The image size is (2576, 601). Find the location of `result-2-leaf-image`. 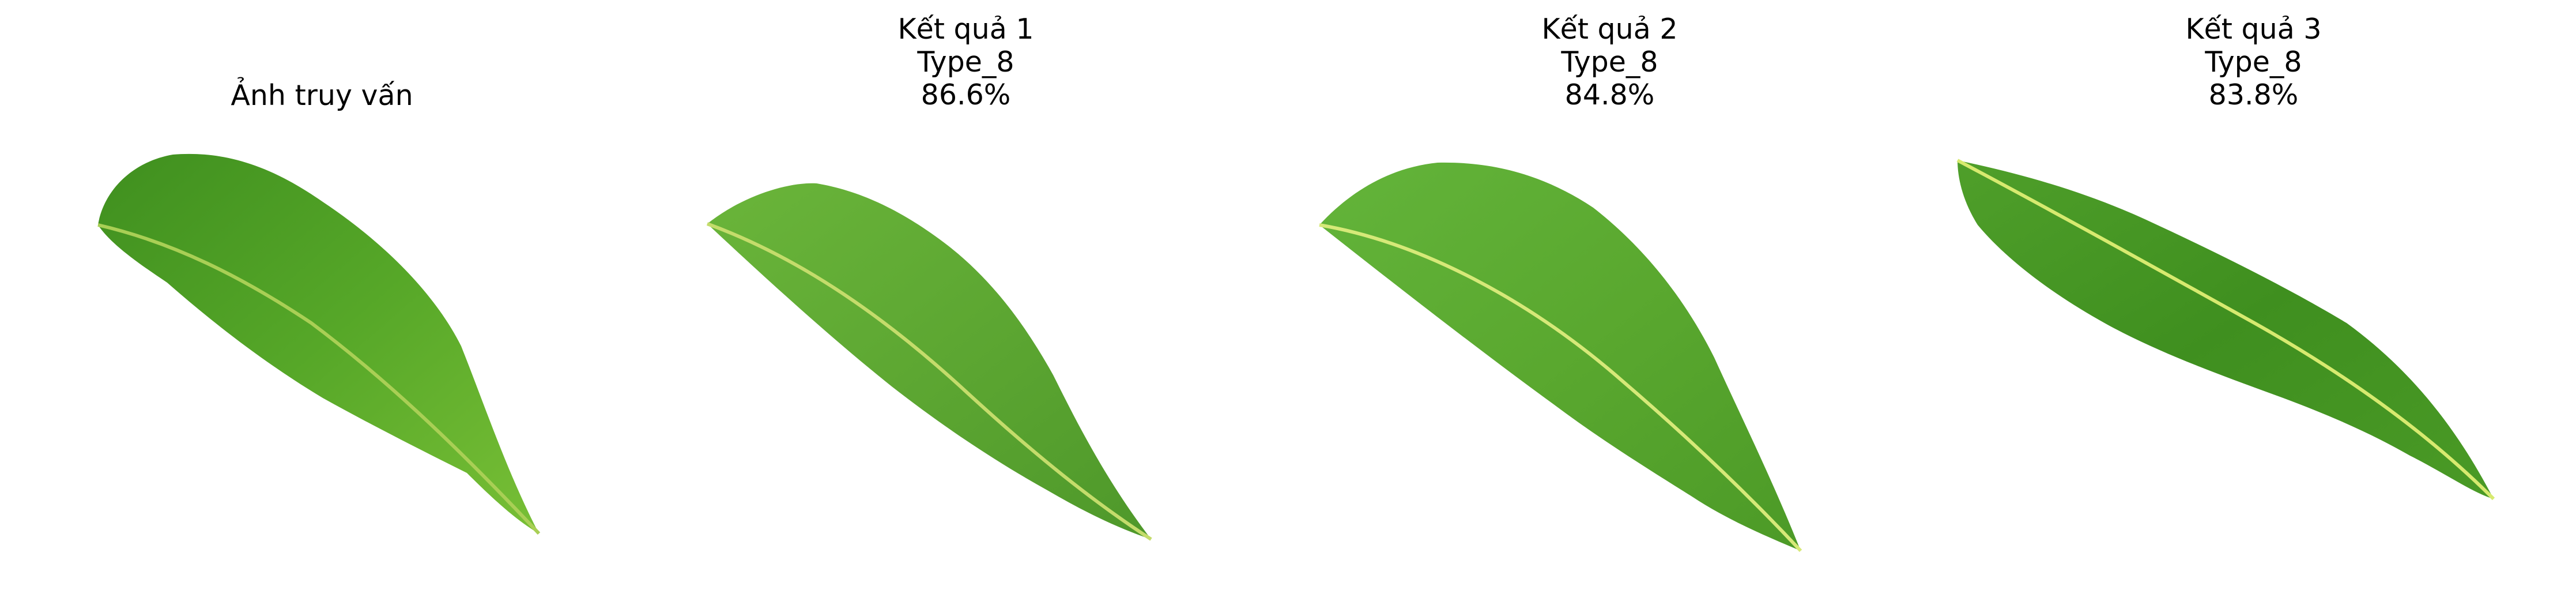

result-2-leaf-image is located at coordinates (1560, 357).